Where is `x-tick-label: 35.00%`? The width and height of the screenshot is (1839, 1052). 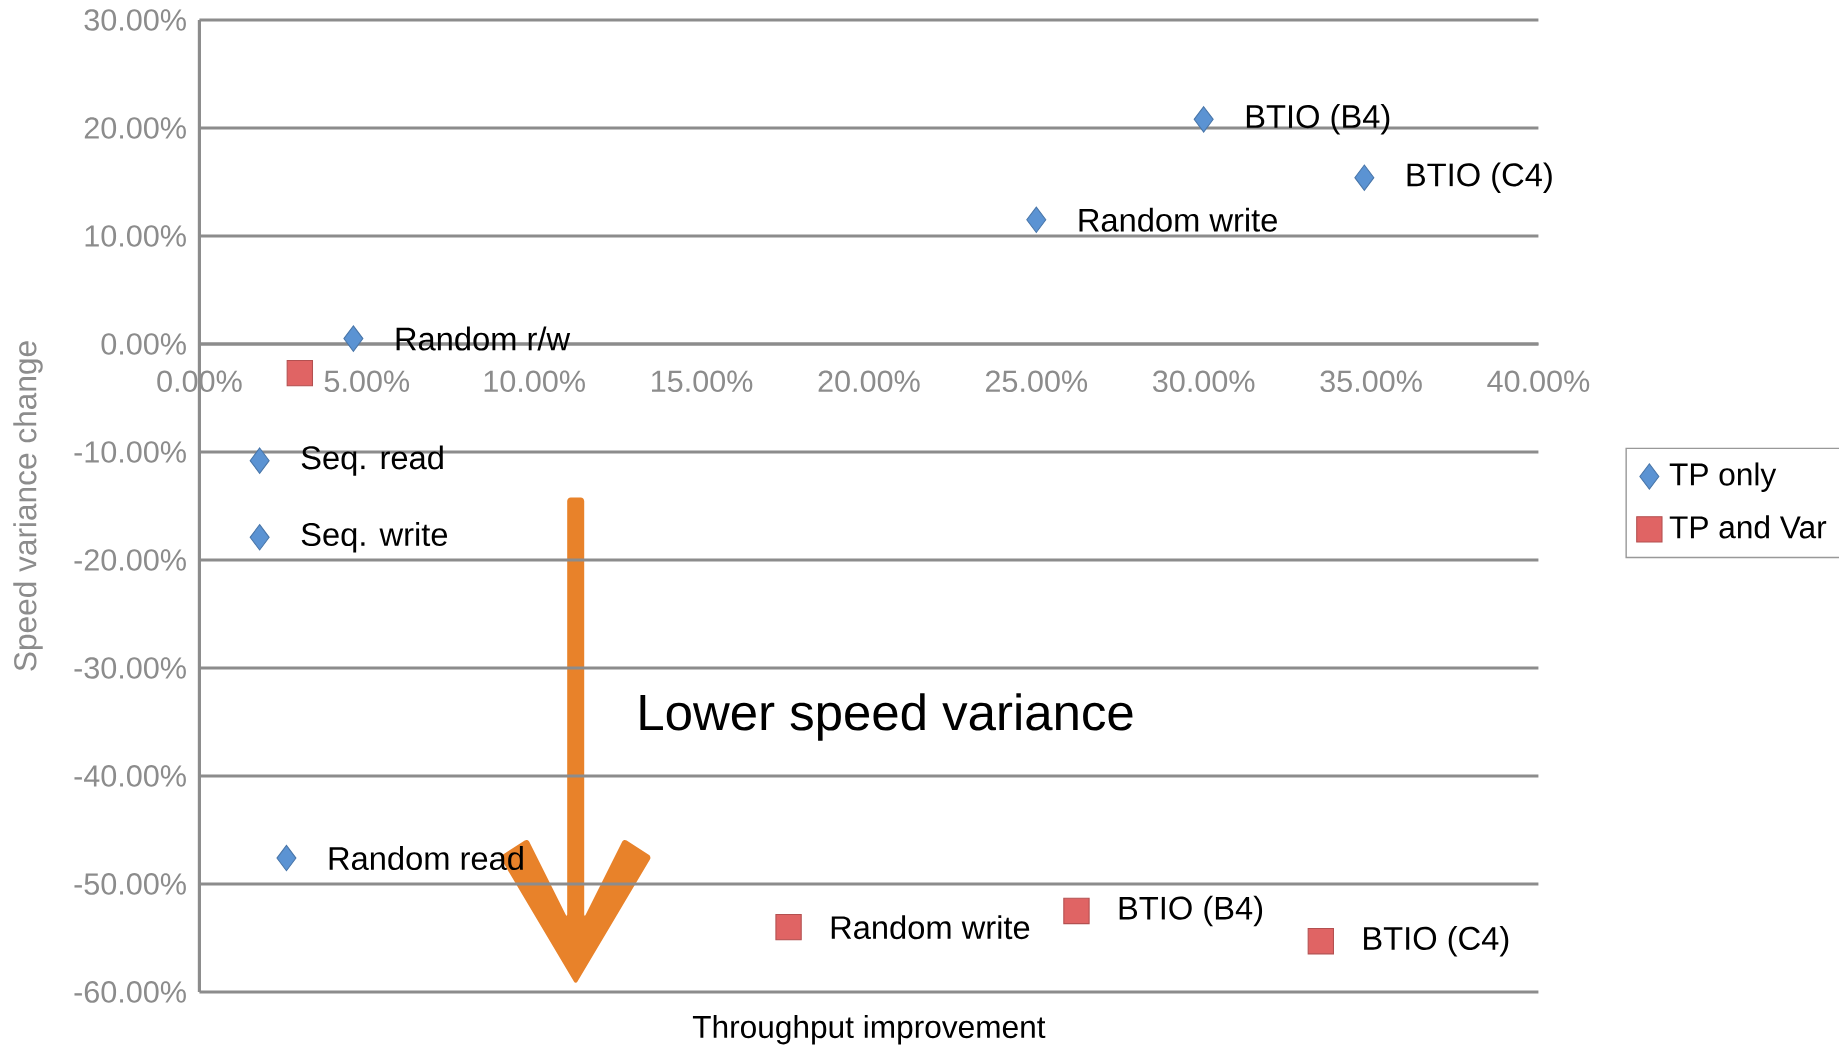
x-tick-label: 35.00% is located at coordinates (1371, 381).